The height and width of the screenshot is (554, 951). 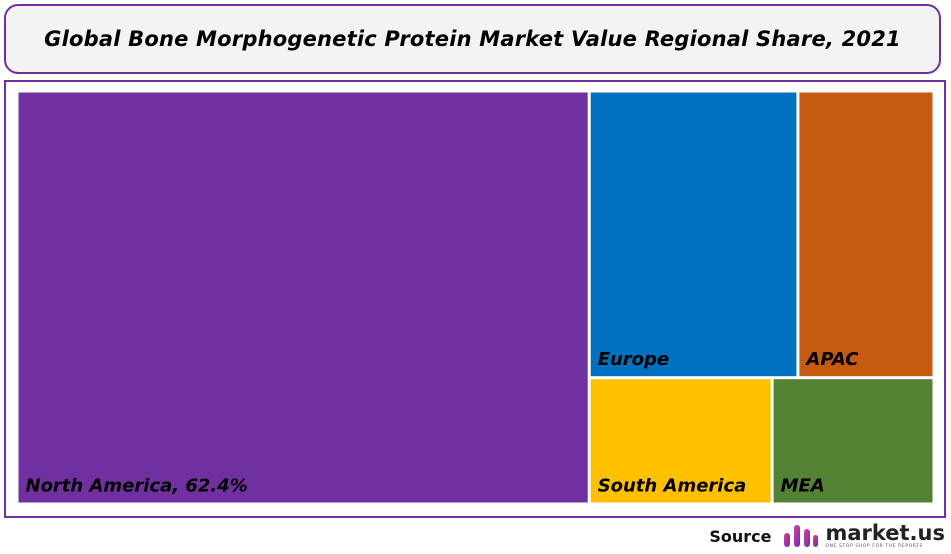 What do you see at coordinates (672, 486) in the screenshot?
I see `treemap-label-south-america: South America` at bounding box center [672, 486].